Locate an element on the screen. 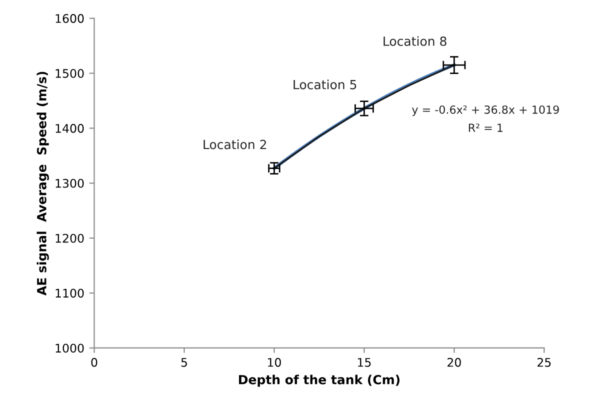 This screenshot has width=608, height=407. y-tick-label: 1400 is located at coordinates (70, 128).